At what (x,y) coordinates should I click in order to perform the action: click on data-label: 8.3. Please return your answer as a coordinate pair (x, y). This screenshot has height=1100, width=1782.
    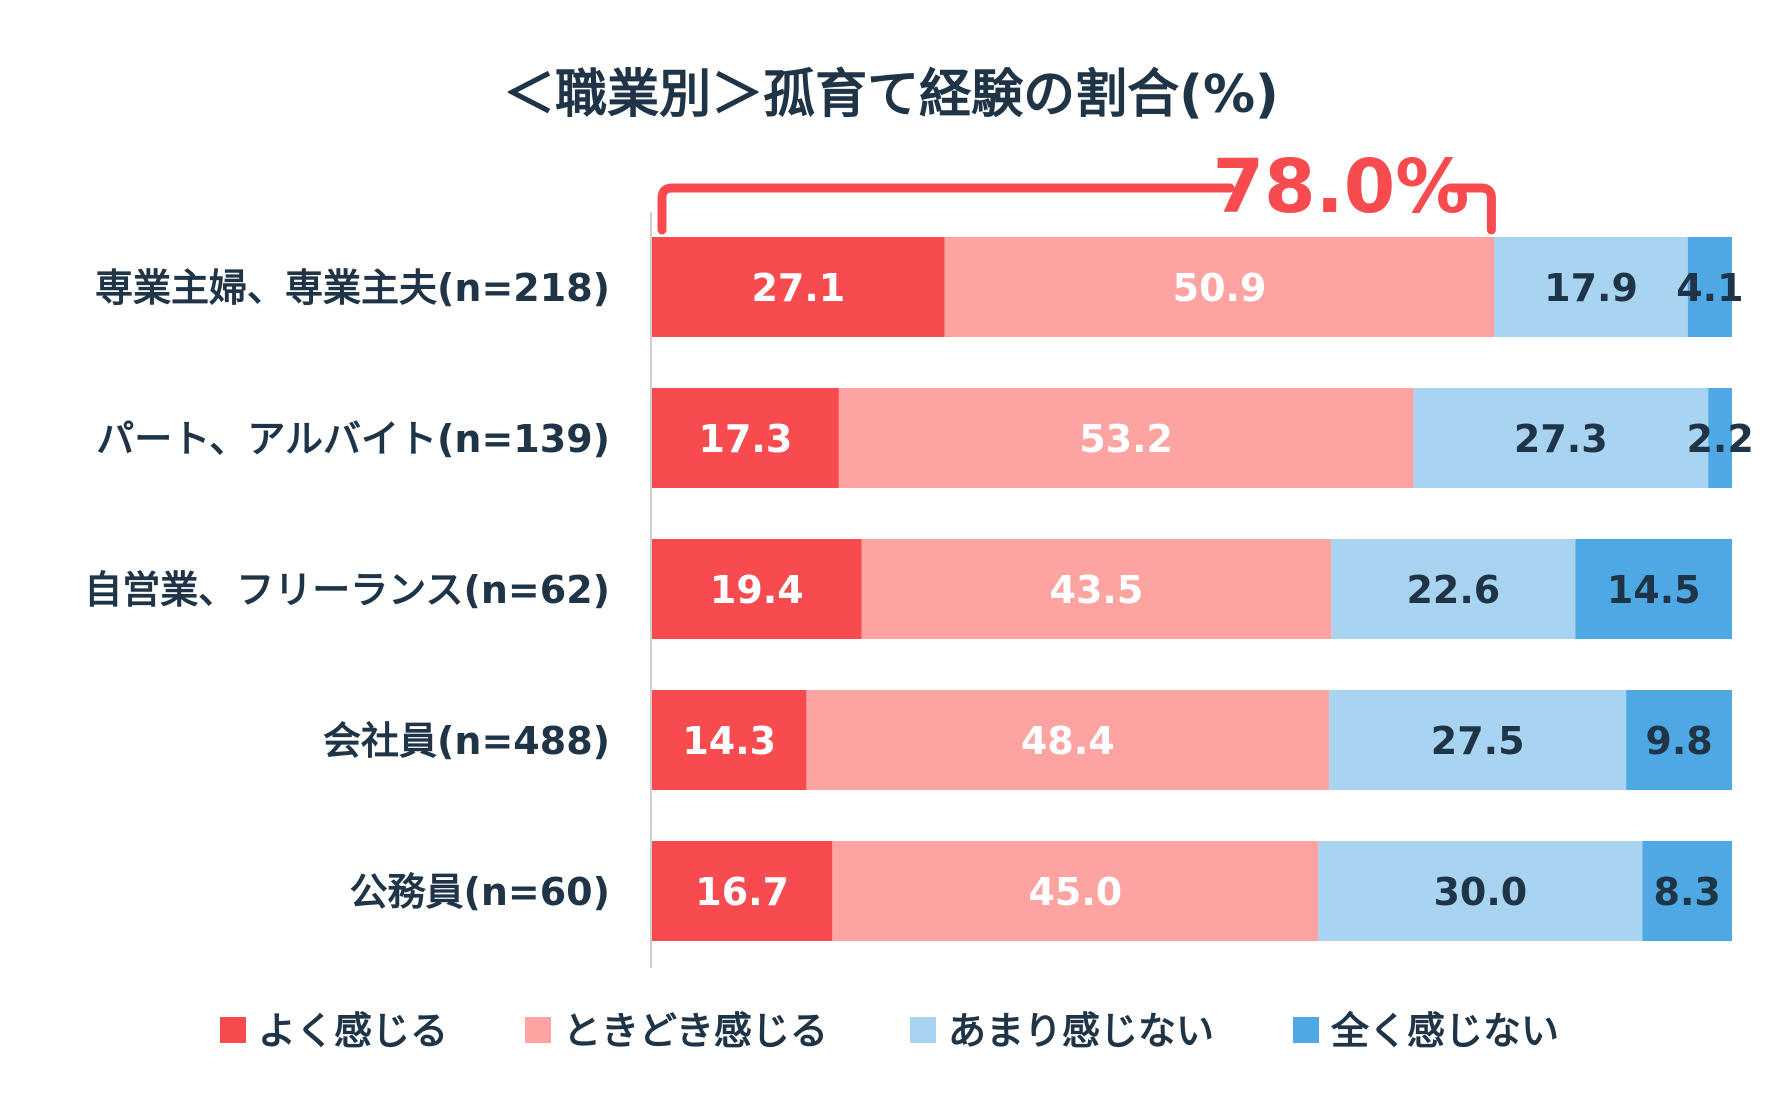
    Looking at the image, I should click on (1687, 892).